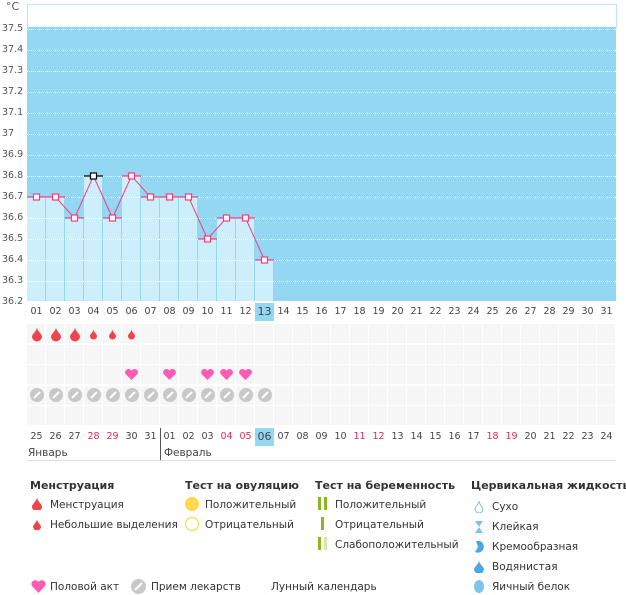  Describe the element at coordinates (93, 436) in the screenshot. I see `calendar-date: 28` at that location.